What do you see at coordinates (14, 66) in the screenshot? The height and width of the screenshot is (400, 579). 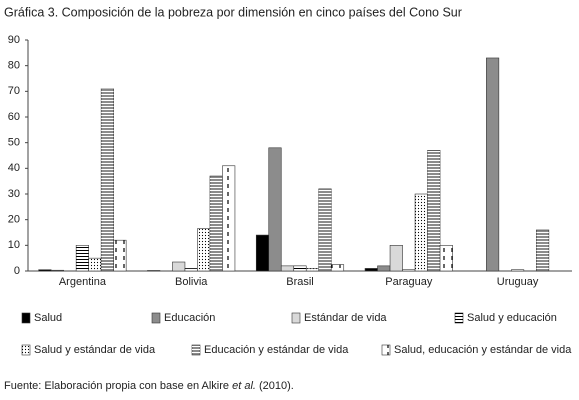 I see `y-tick-label: 80` at bounding box center [14, 66].